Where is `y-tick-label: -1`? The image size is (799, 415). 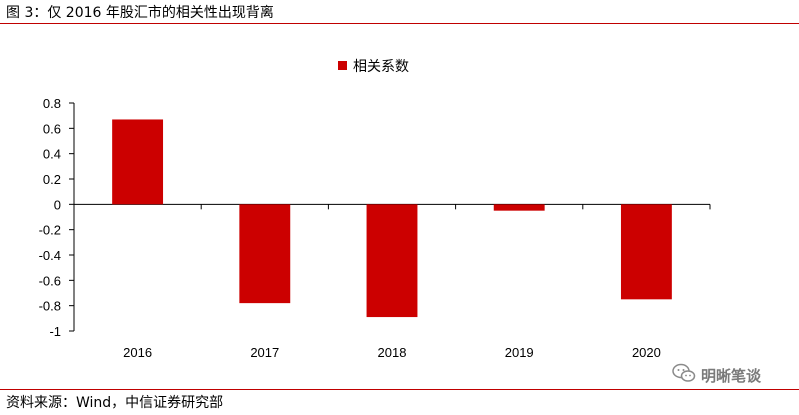
y-tick-label: -1 is located at coordinates (55, 331).